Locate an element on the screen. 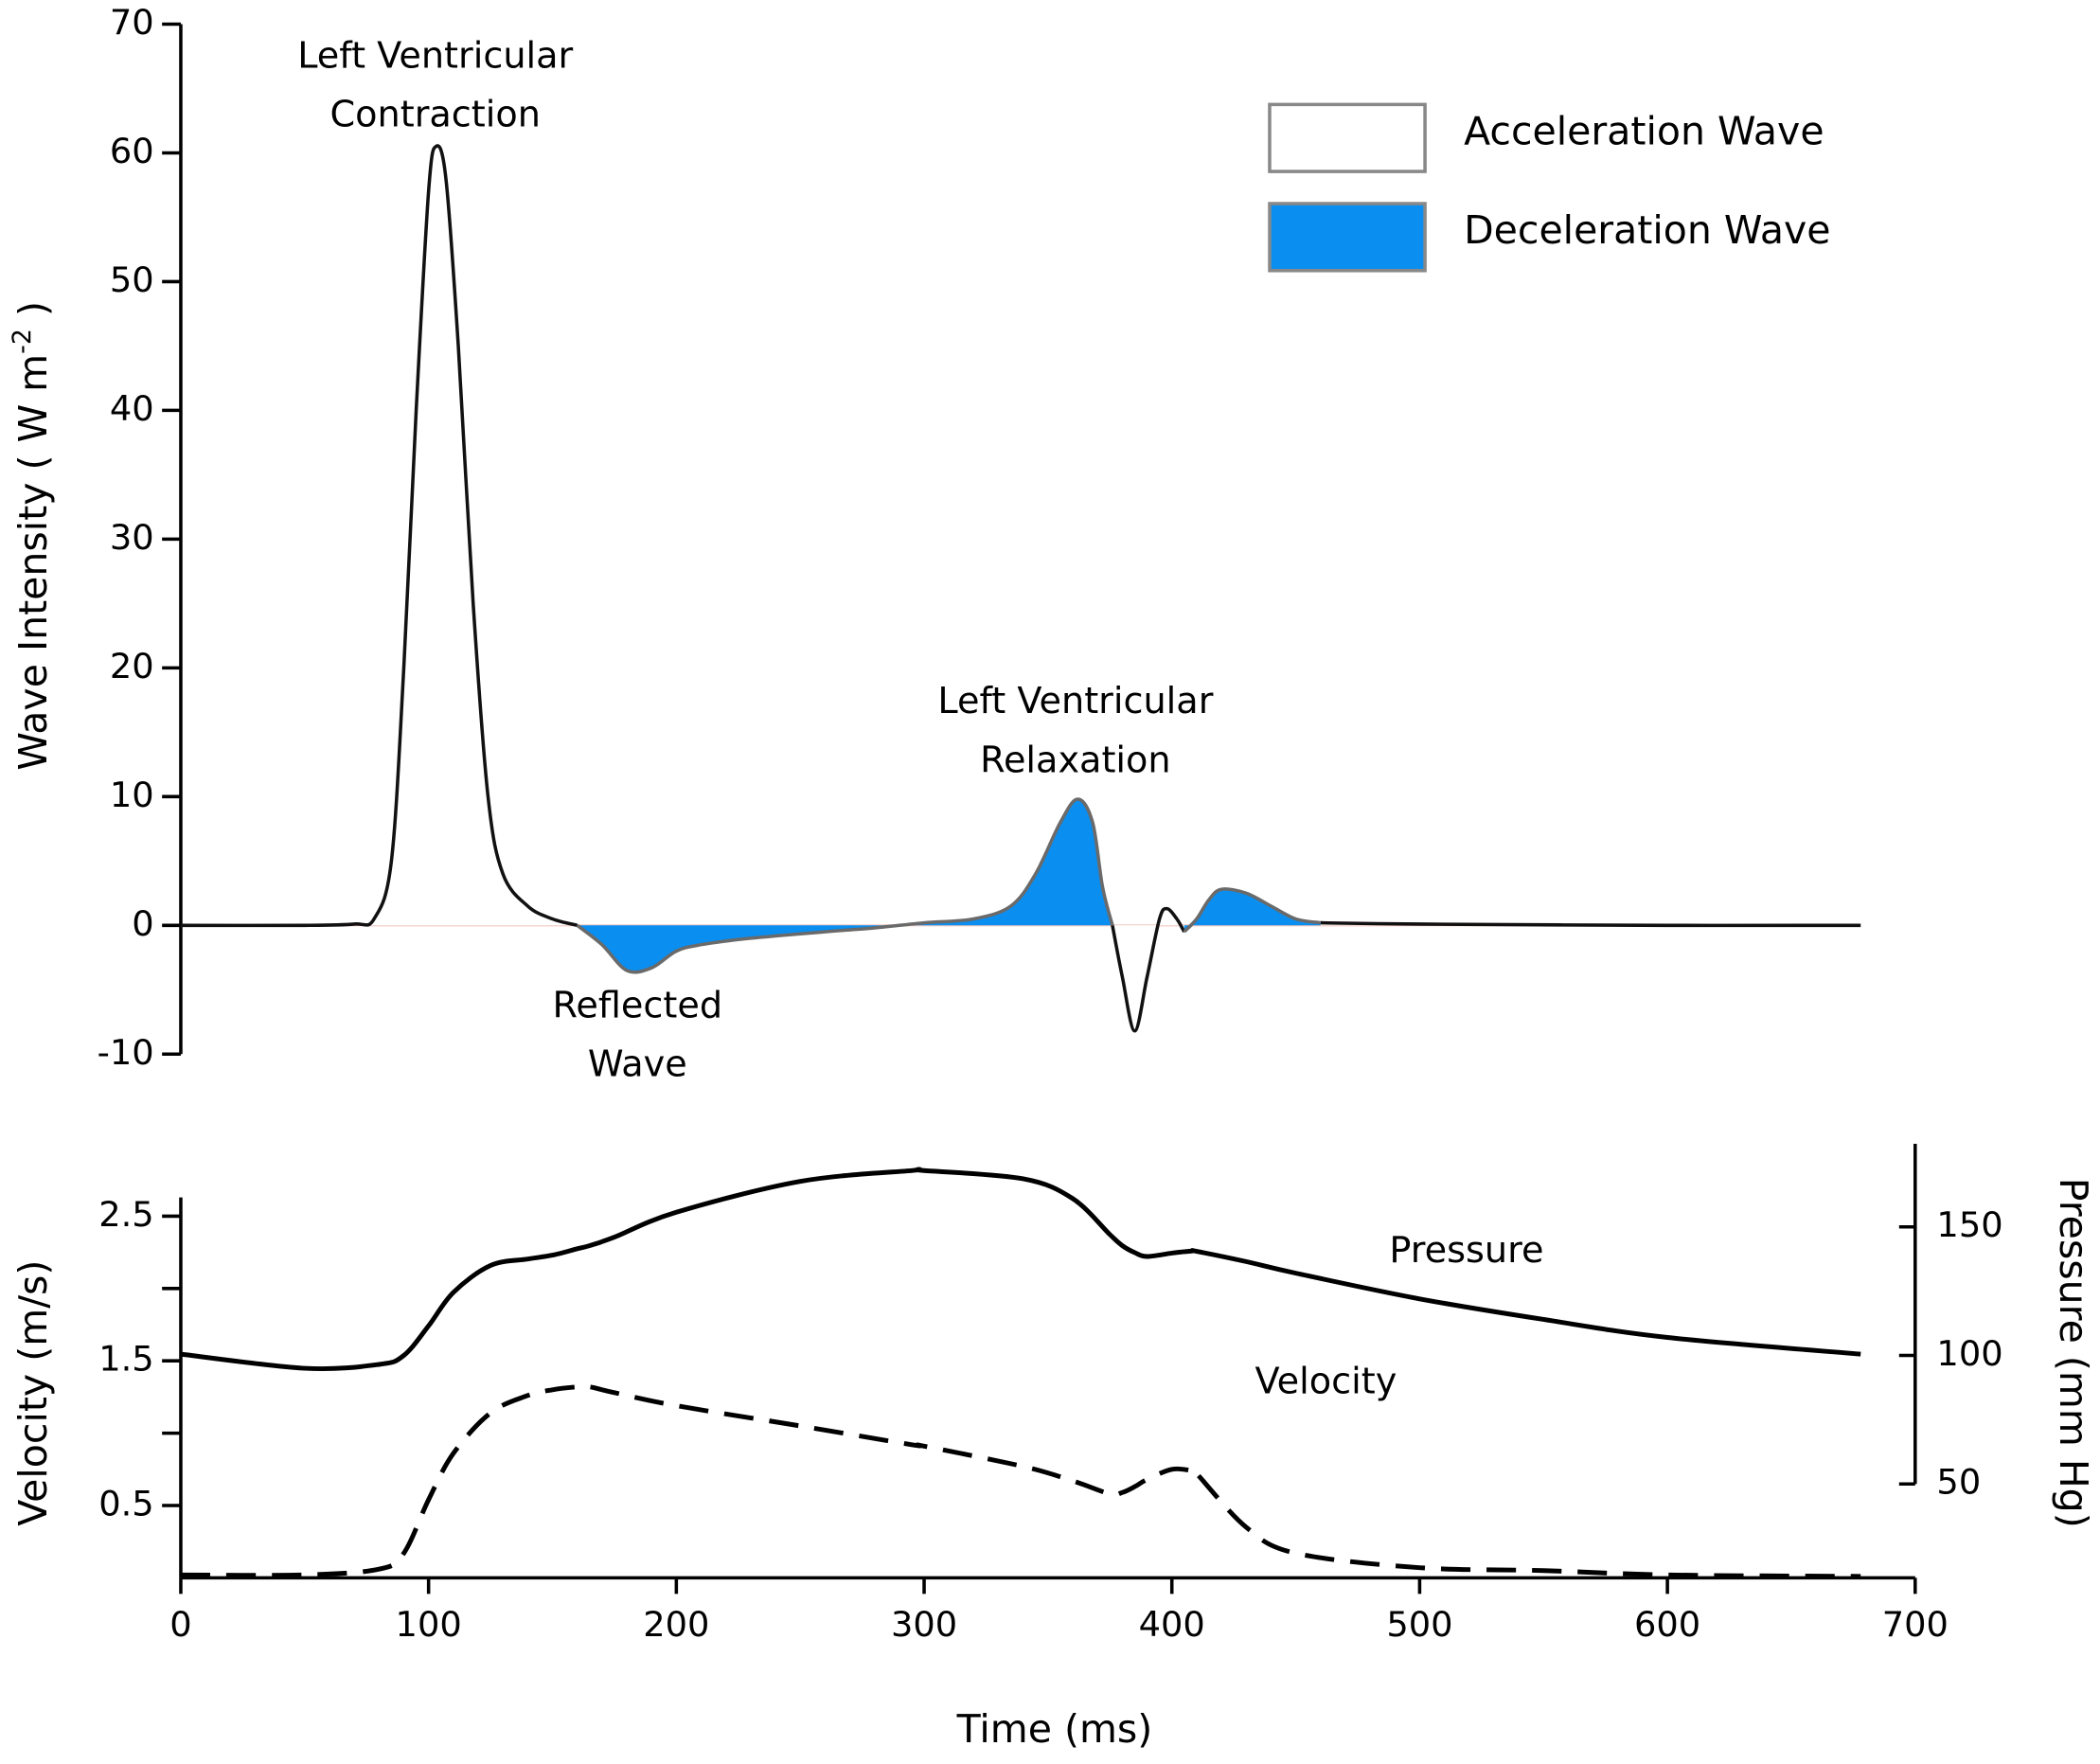 This screenshot has width=2100, height=1764. y-tick-label: 20 is located at coordinates (132, 666).